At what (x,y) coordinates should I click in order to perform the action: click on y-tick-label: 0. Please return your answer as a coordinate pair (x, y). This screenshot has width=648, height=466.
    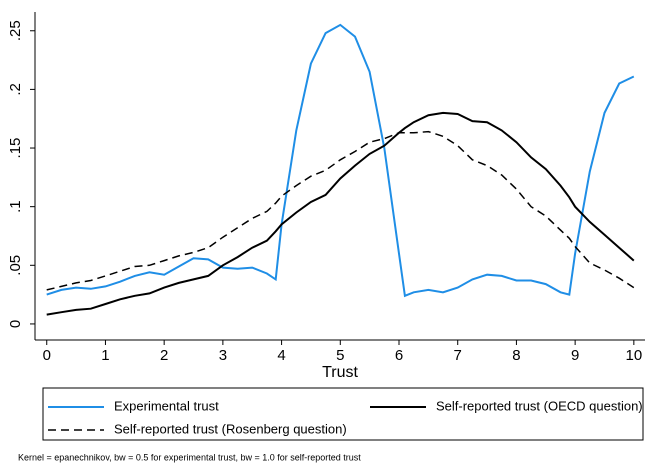
    Looking at the image, I should click on (15, 324).